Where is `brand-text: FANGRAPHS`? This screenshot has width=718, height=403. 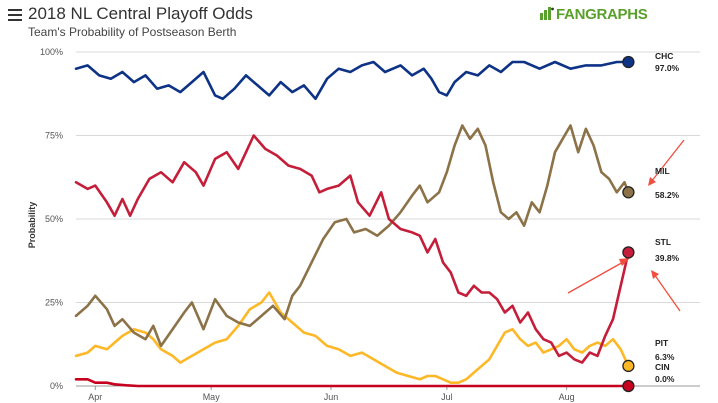 brand-text: FANGRAPHS is located at coordinates (602, 14).